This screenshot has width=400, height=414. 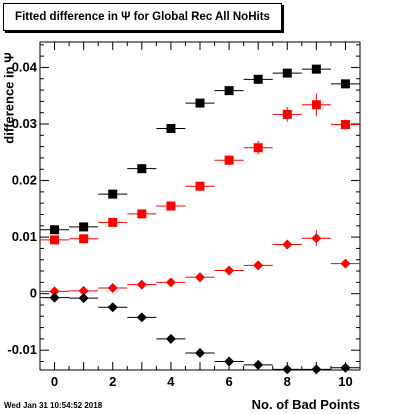 What do you see at coordinates (24, 180) in the screenshot?
I see `y-tick-label: 0.02` at bounding box center [24, 180].